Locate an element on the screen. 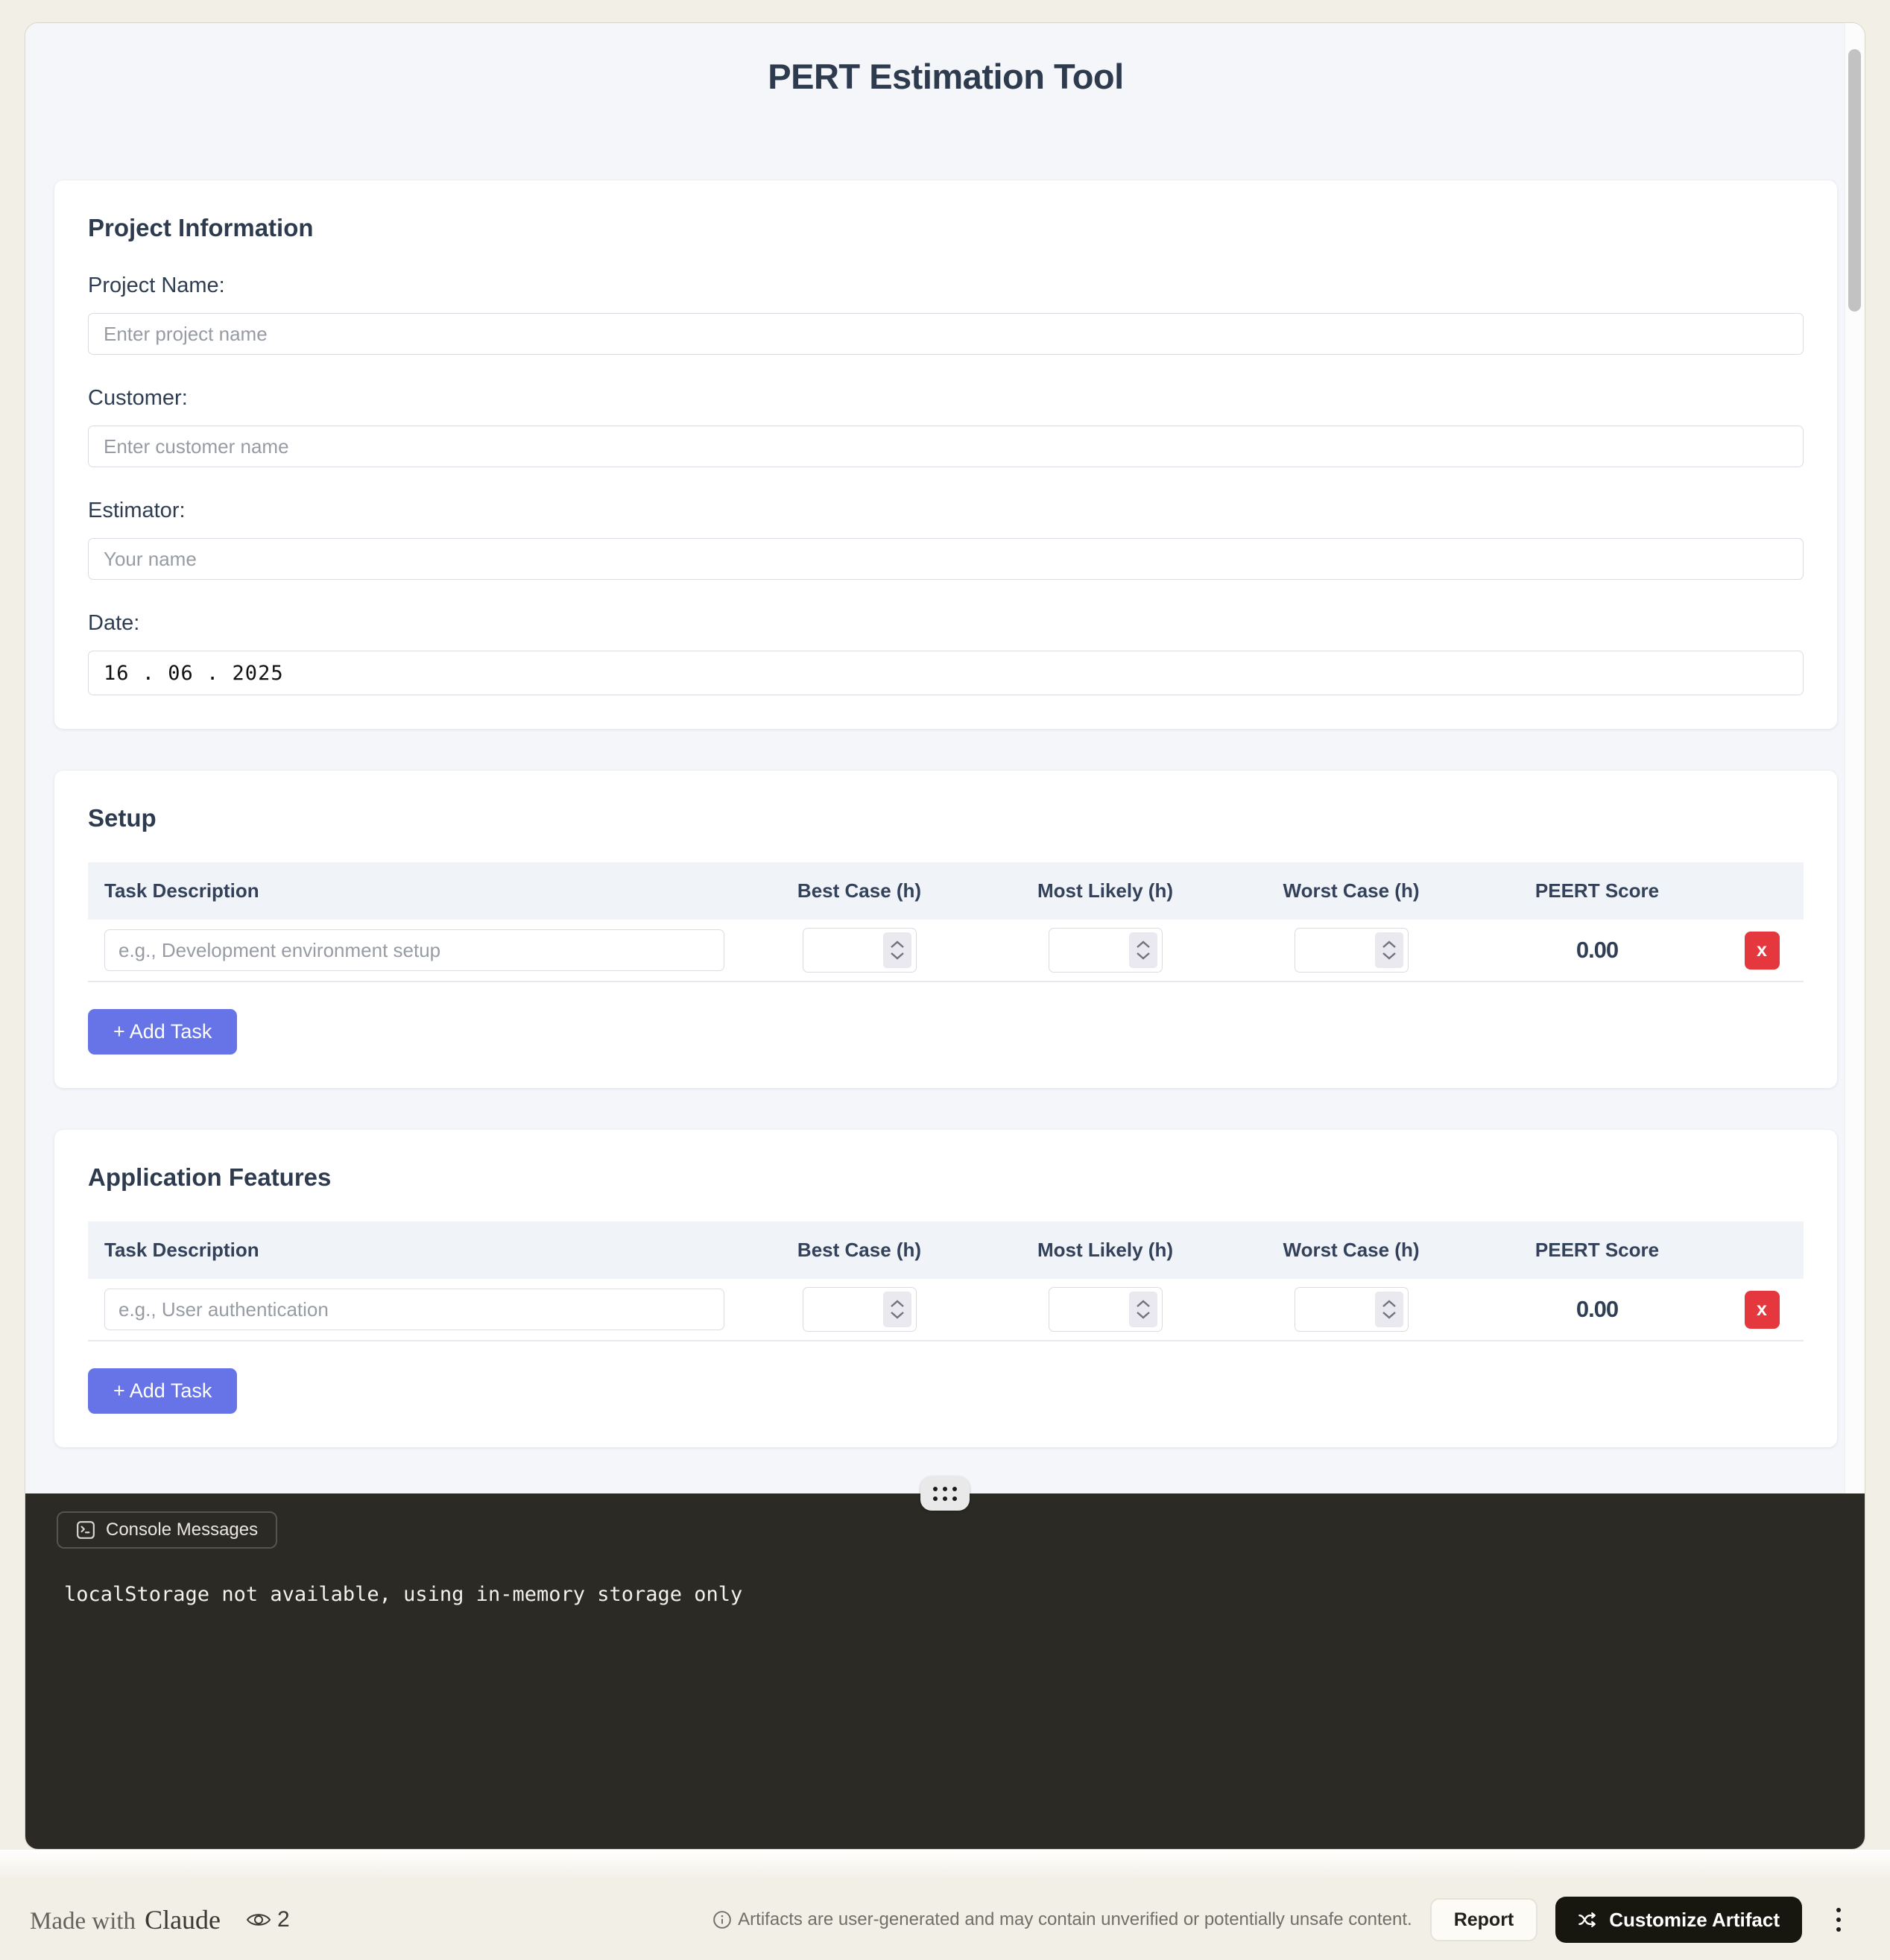  console-resize-handle is located at coordinates (945, 1493).